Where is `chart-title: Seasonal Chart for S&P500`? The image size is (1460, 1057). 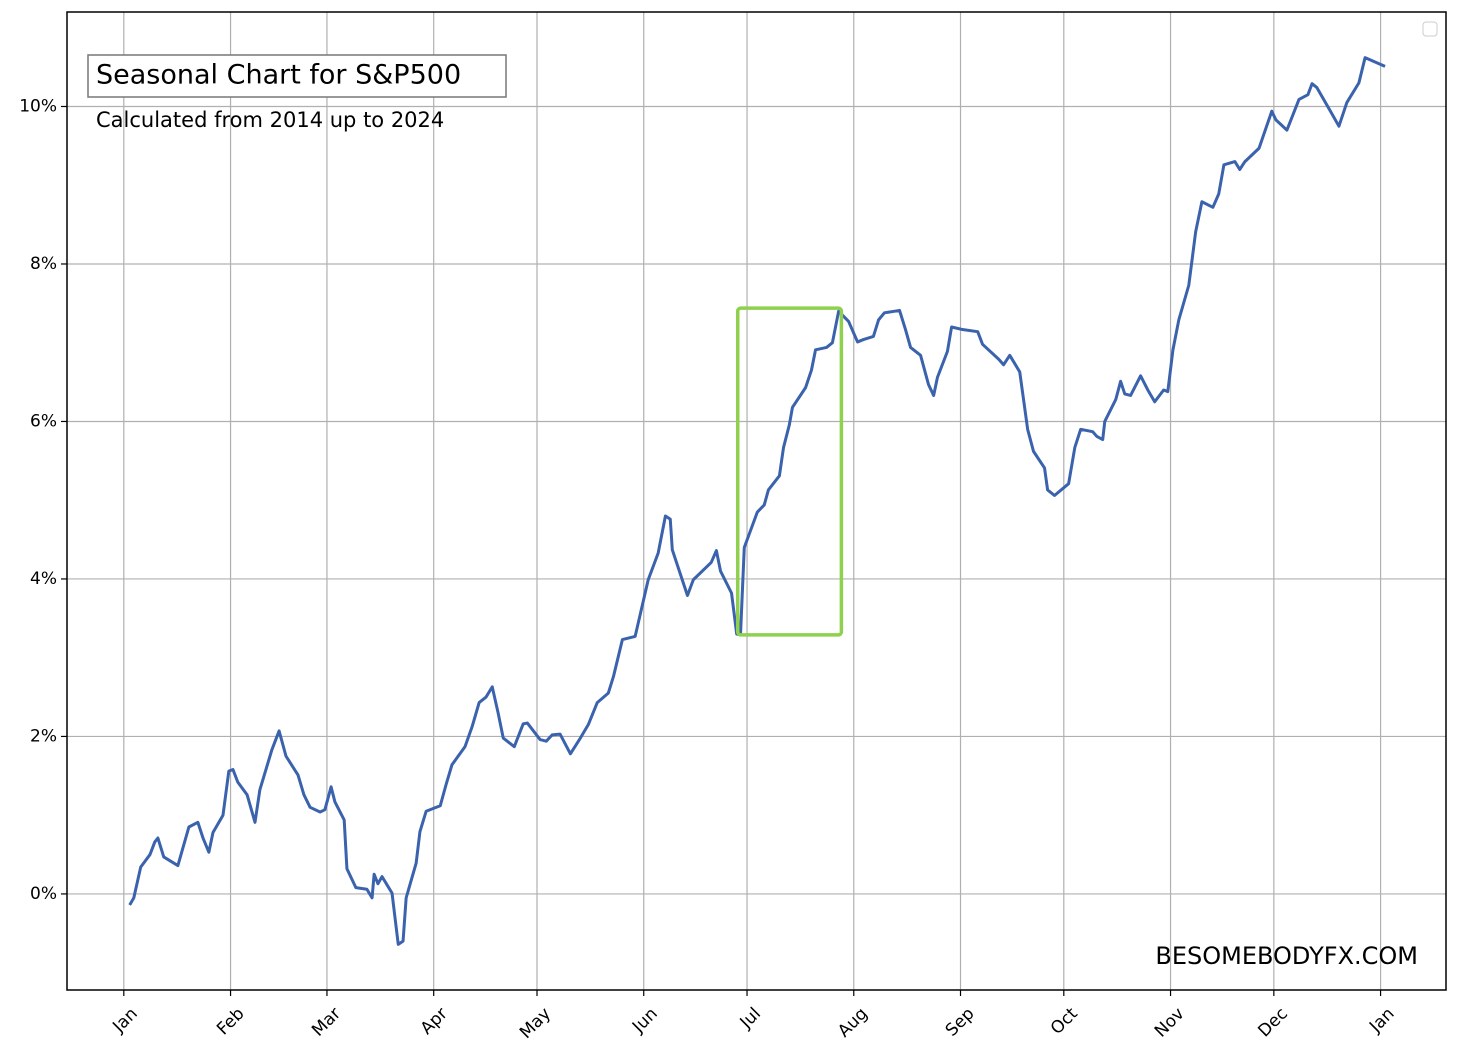 chart-title: Seasonal Chart for S&P500 is located at coordinates (278, 75).